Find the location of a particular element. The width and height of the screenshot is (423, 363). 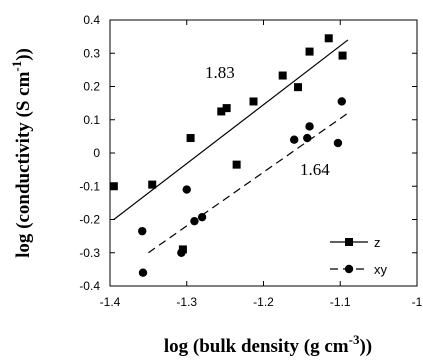

y-tick-label: -0.1 is located at coordinates (89, 186).